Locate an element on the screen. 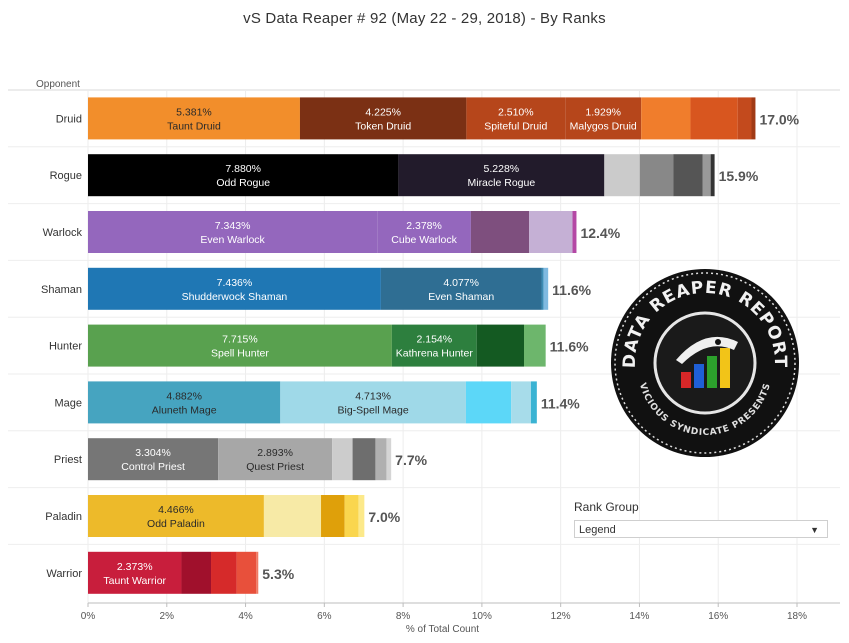  segment-percent-label: 2.373% is located at coordinates (135, 567).